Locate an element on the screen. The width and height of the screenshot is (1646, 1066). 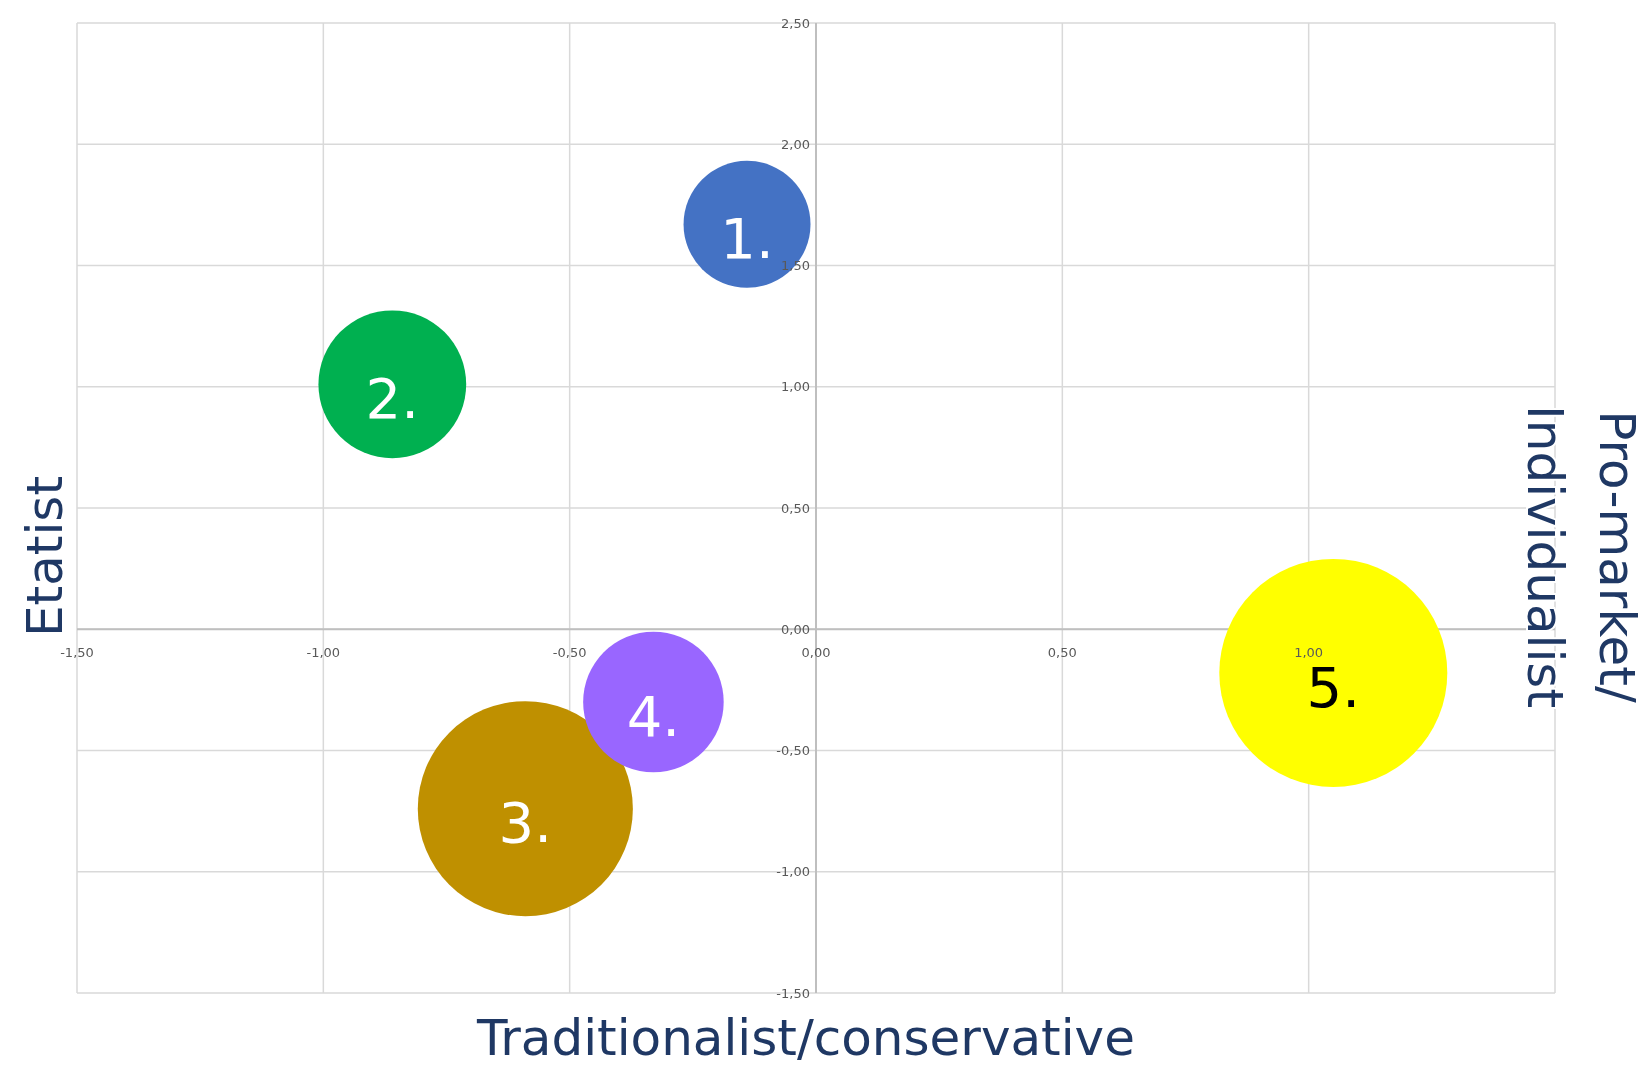
y-tick-label: -0,50 is located at coordinates (793, 751).